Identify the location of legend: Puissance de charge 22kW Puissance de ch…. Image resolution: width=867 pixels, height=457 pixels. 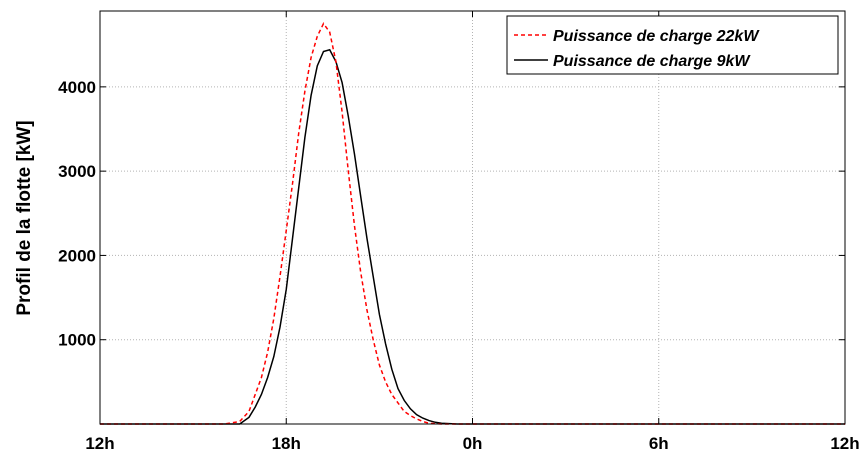
(672, 45).